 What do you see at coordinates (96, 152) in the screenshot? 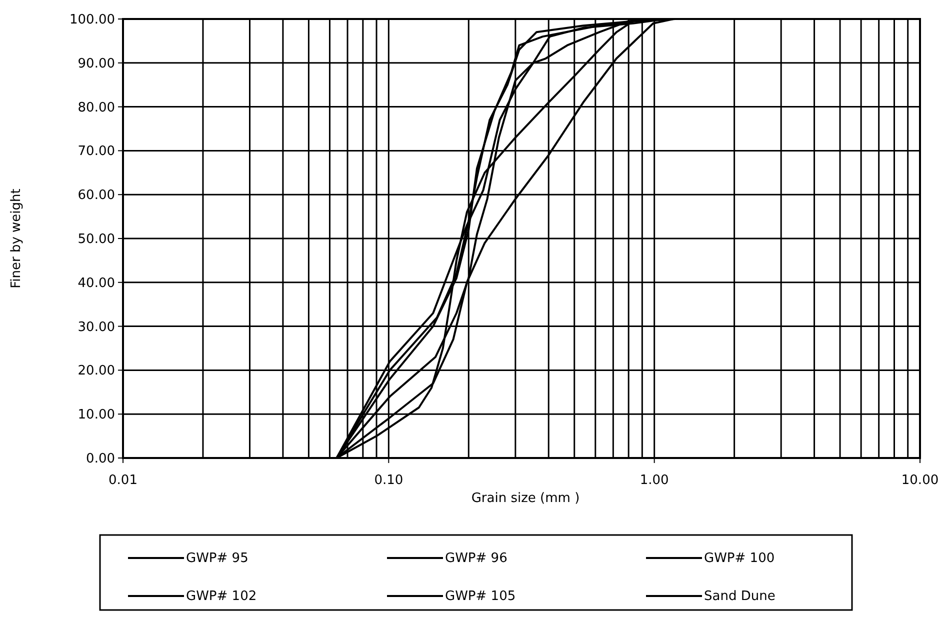
I see `y-tick-label: 70.00` at bounding box center [96, 152].